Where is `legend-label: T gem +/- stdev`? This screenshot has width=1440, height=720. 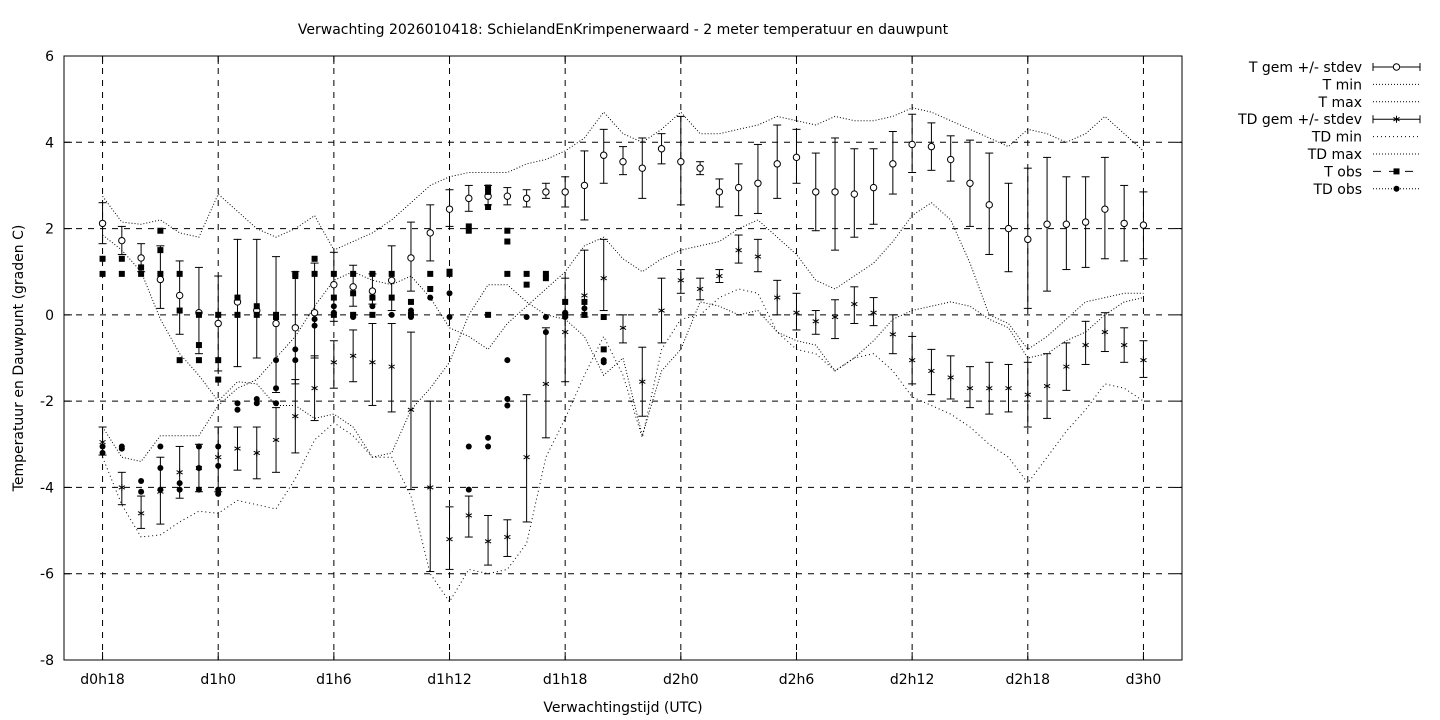 legend-label: T gem +/- stdev is located at coordinates (1305, 68).